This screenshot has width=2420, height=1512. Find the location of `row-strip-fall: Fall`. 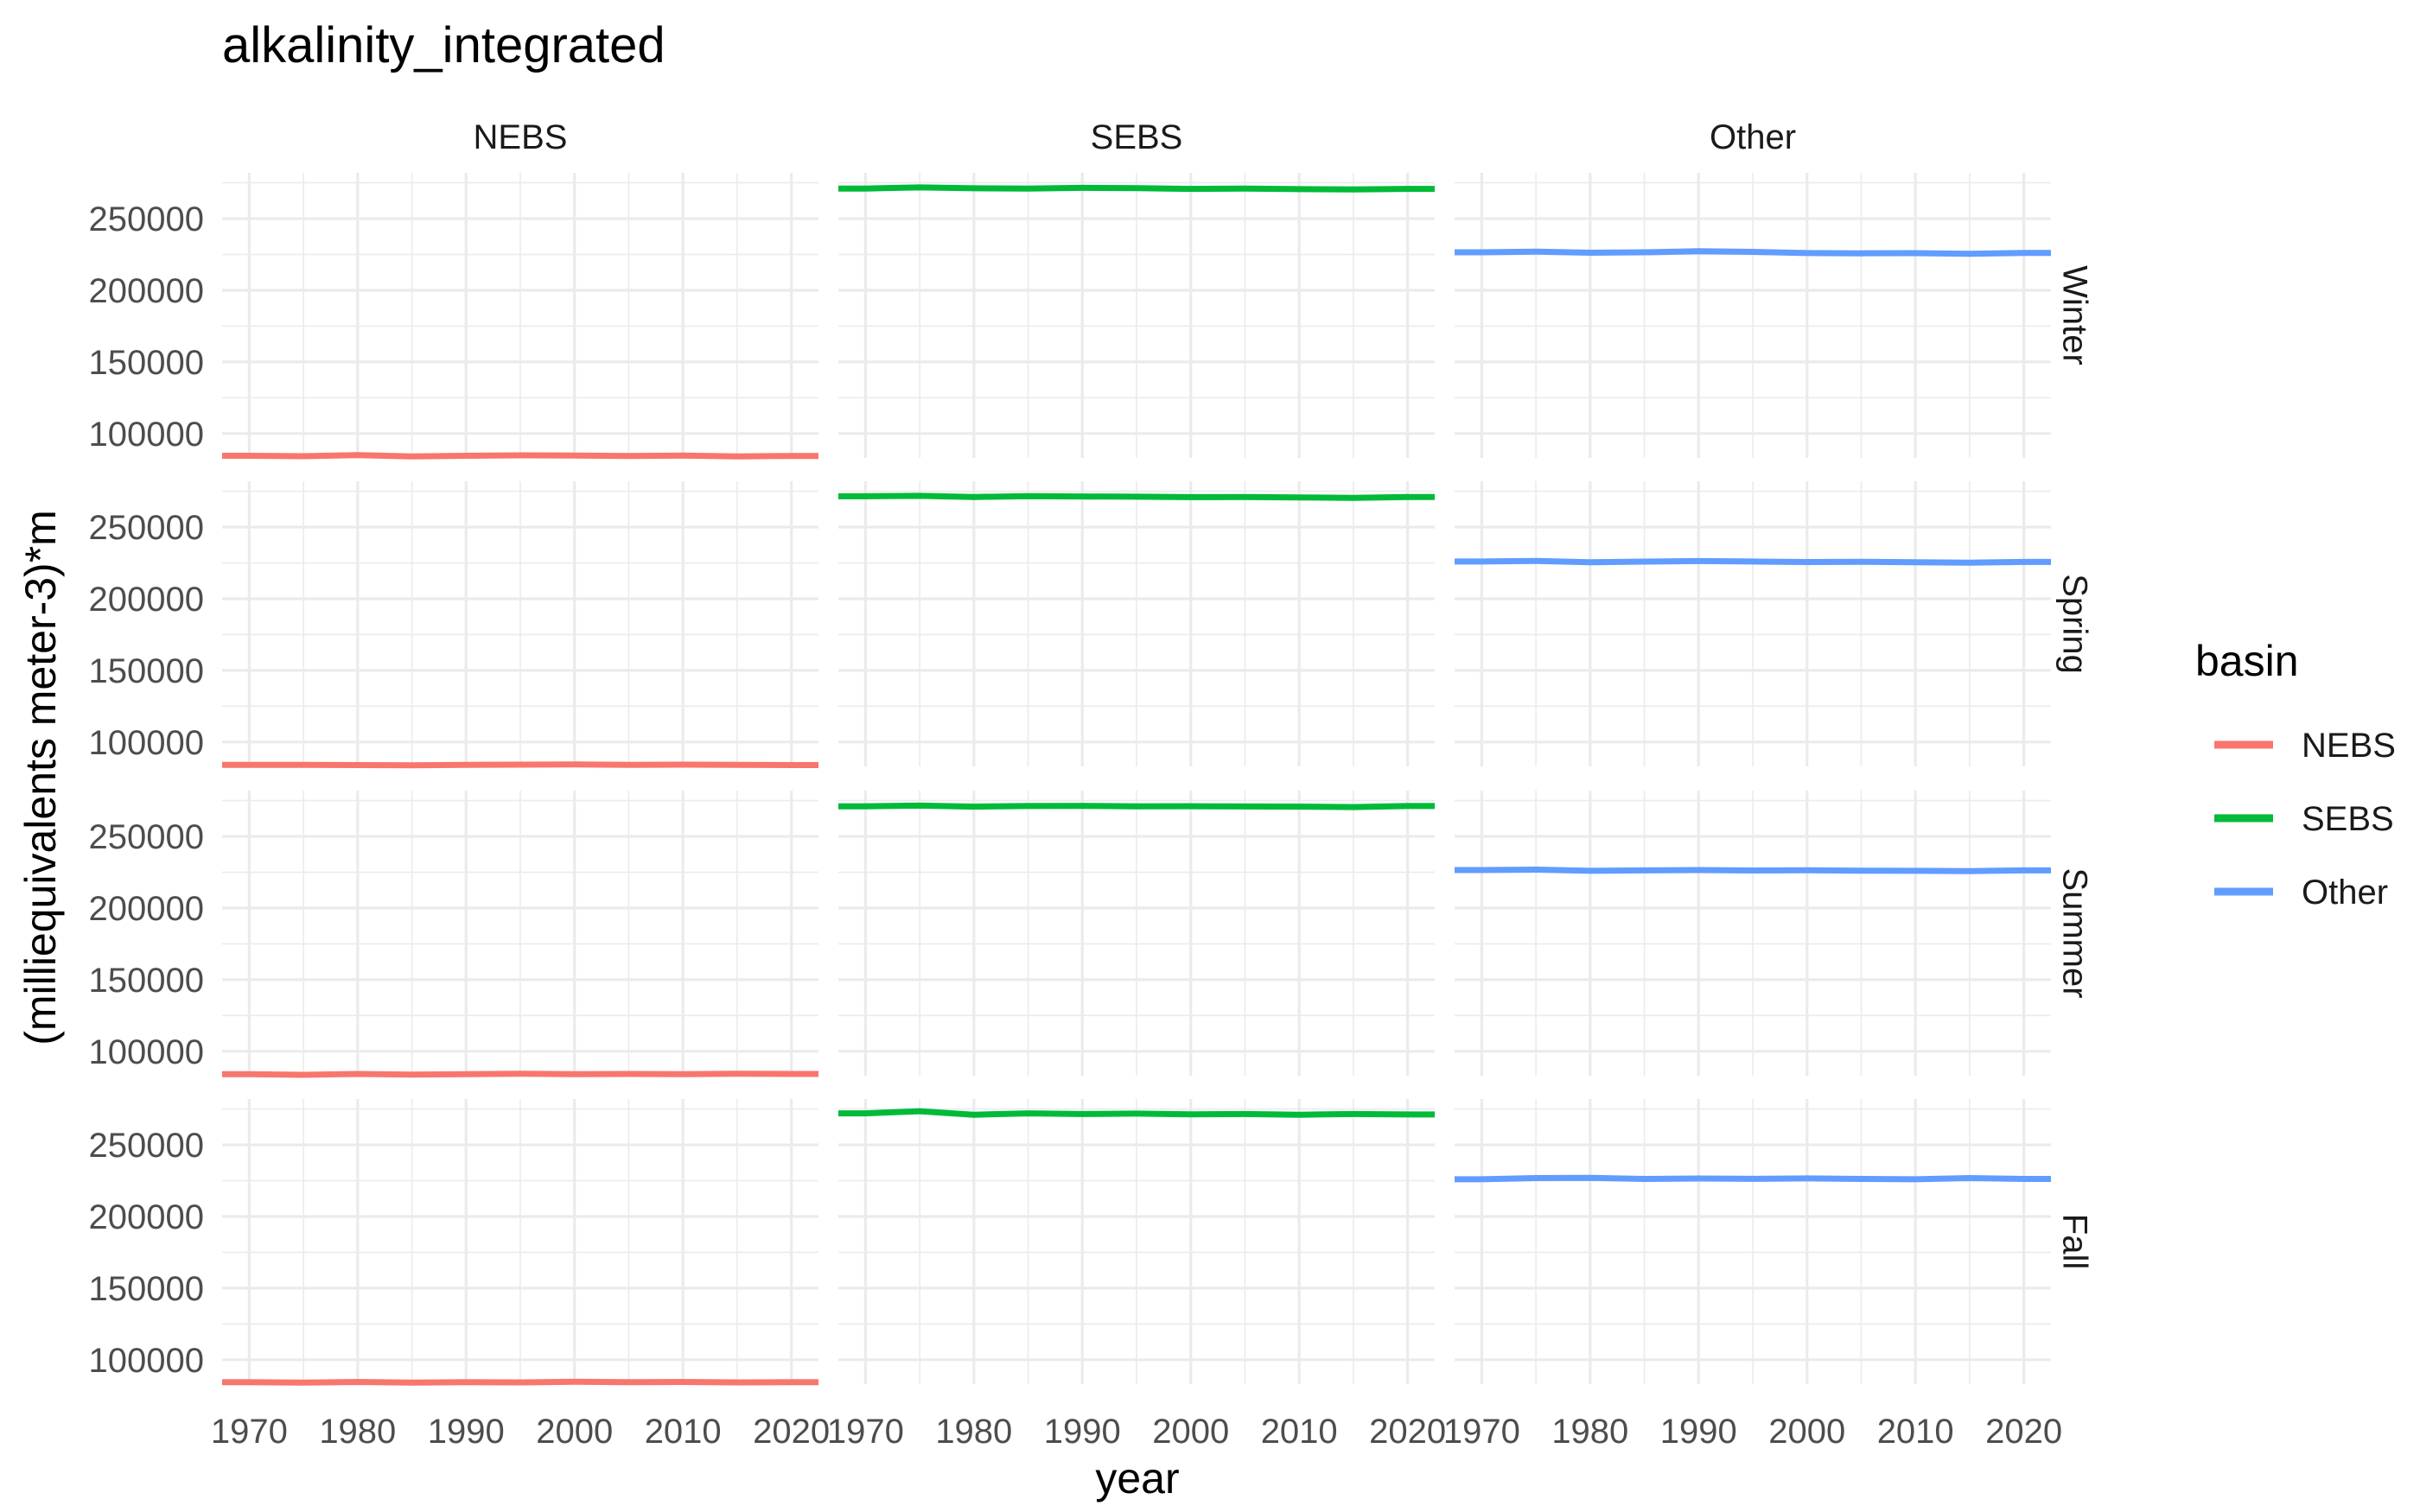

row-strip-fall: Fall is located at coordinates (2074, 1241).